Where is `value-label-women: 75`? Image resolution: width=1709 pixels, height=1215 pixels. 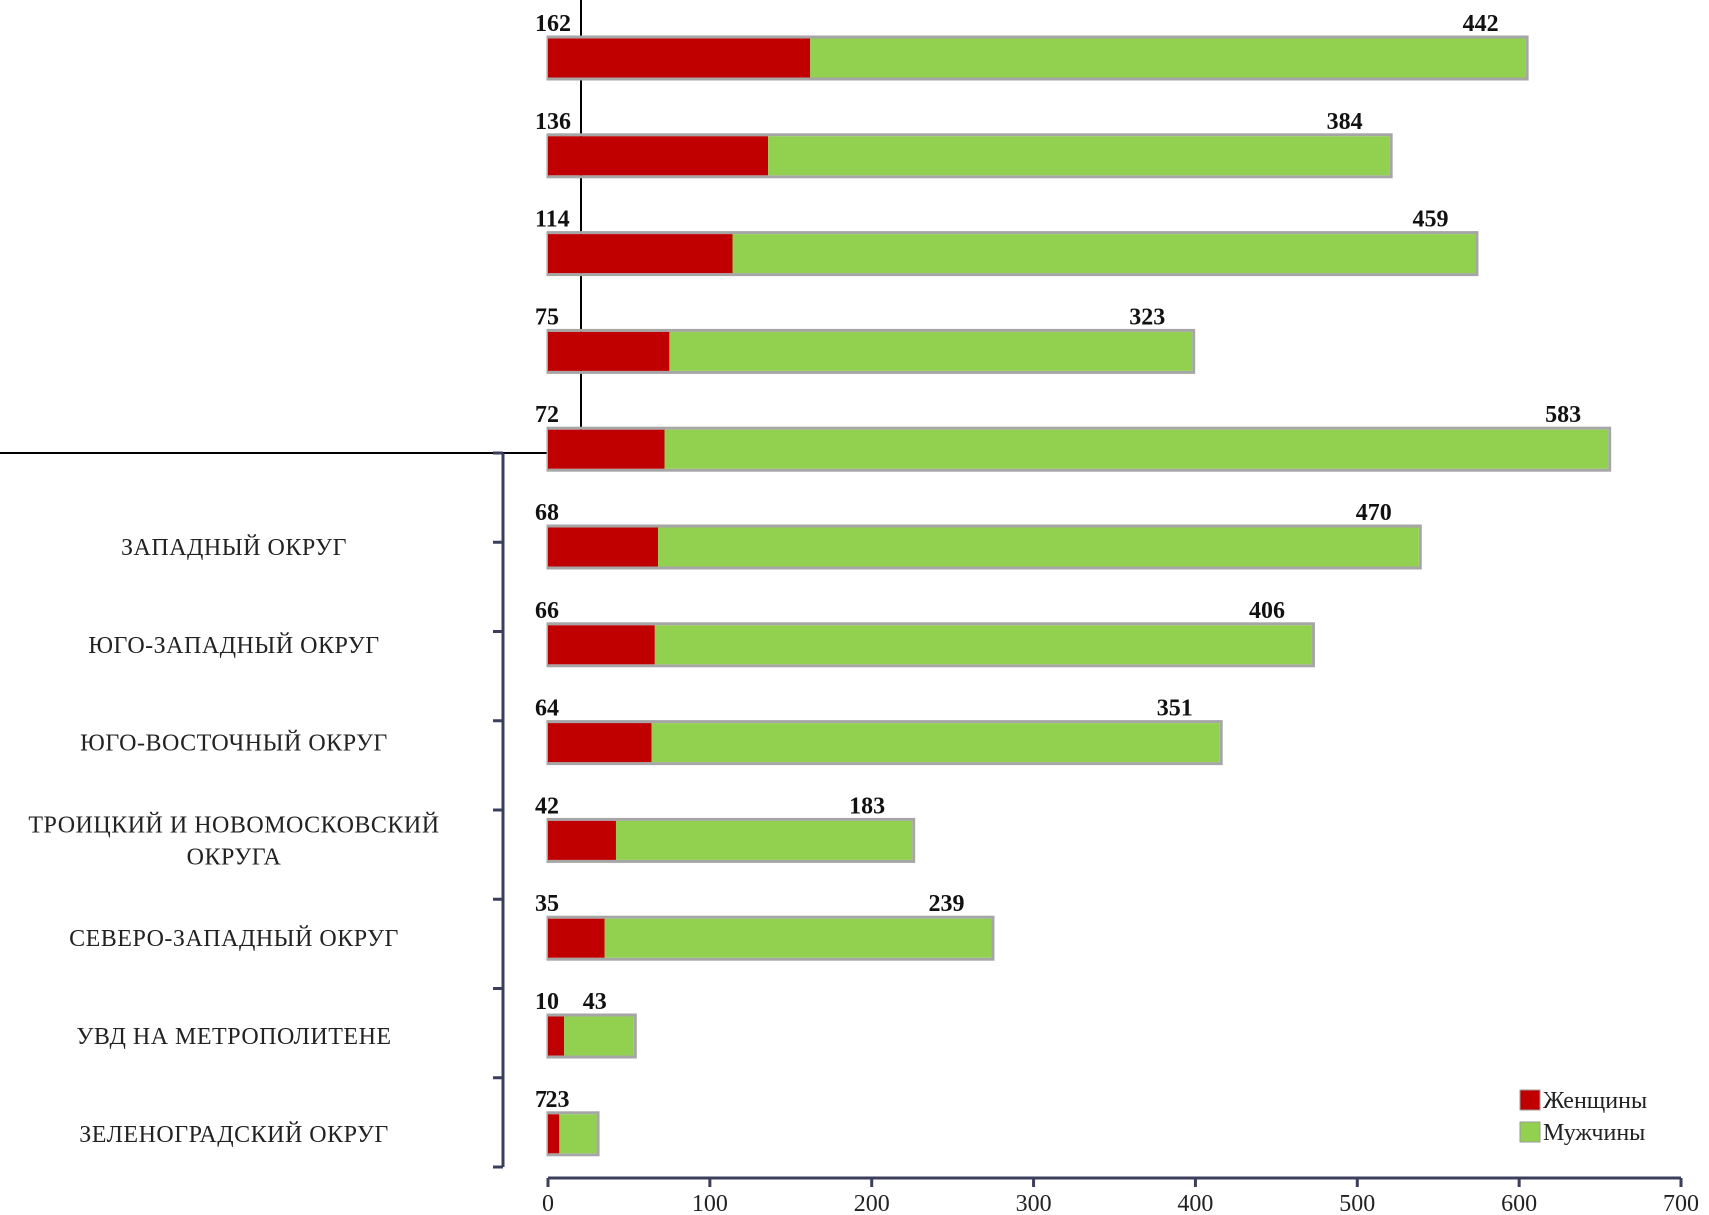 value-label-women: 75 is located at coordinates (547, 317).